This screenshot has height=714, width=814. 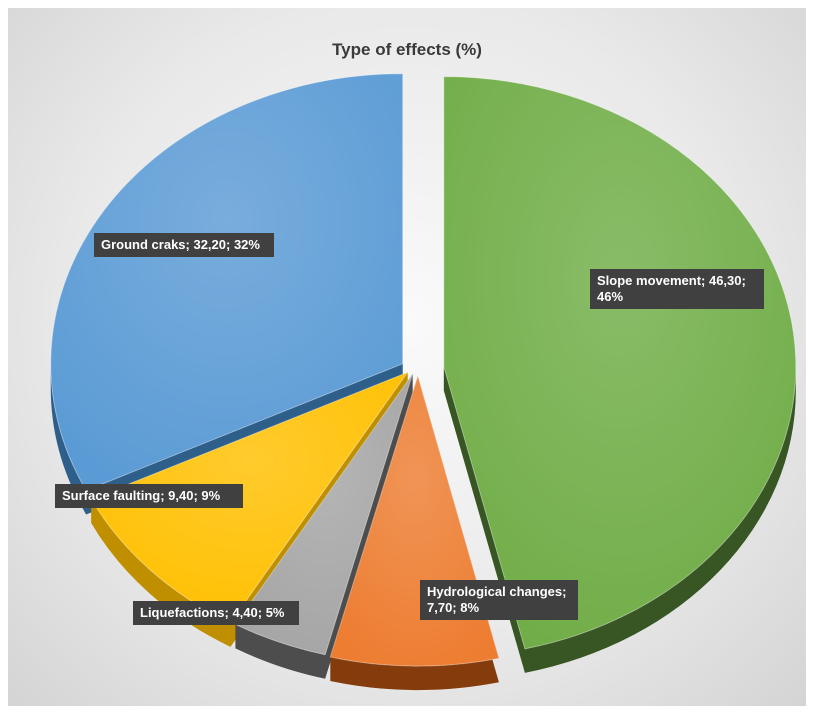 What do you see at coordinates (216, 613) in the screenshot?
I see `label-liquefactions: Liquefactions; 4,40; 5%` at bounding box center [216, 613].